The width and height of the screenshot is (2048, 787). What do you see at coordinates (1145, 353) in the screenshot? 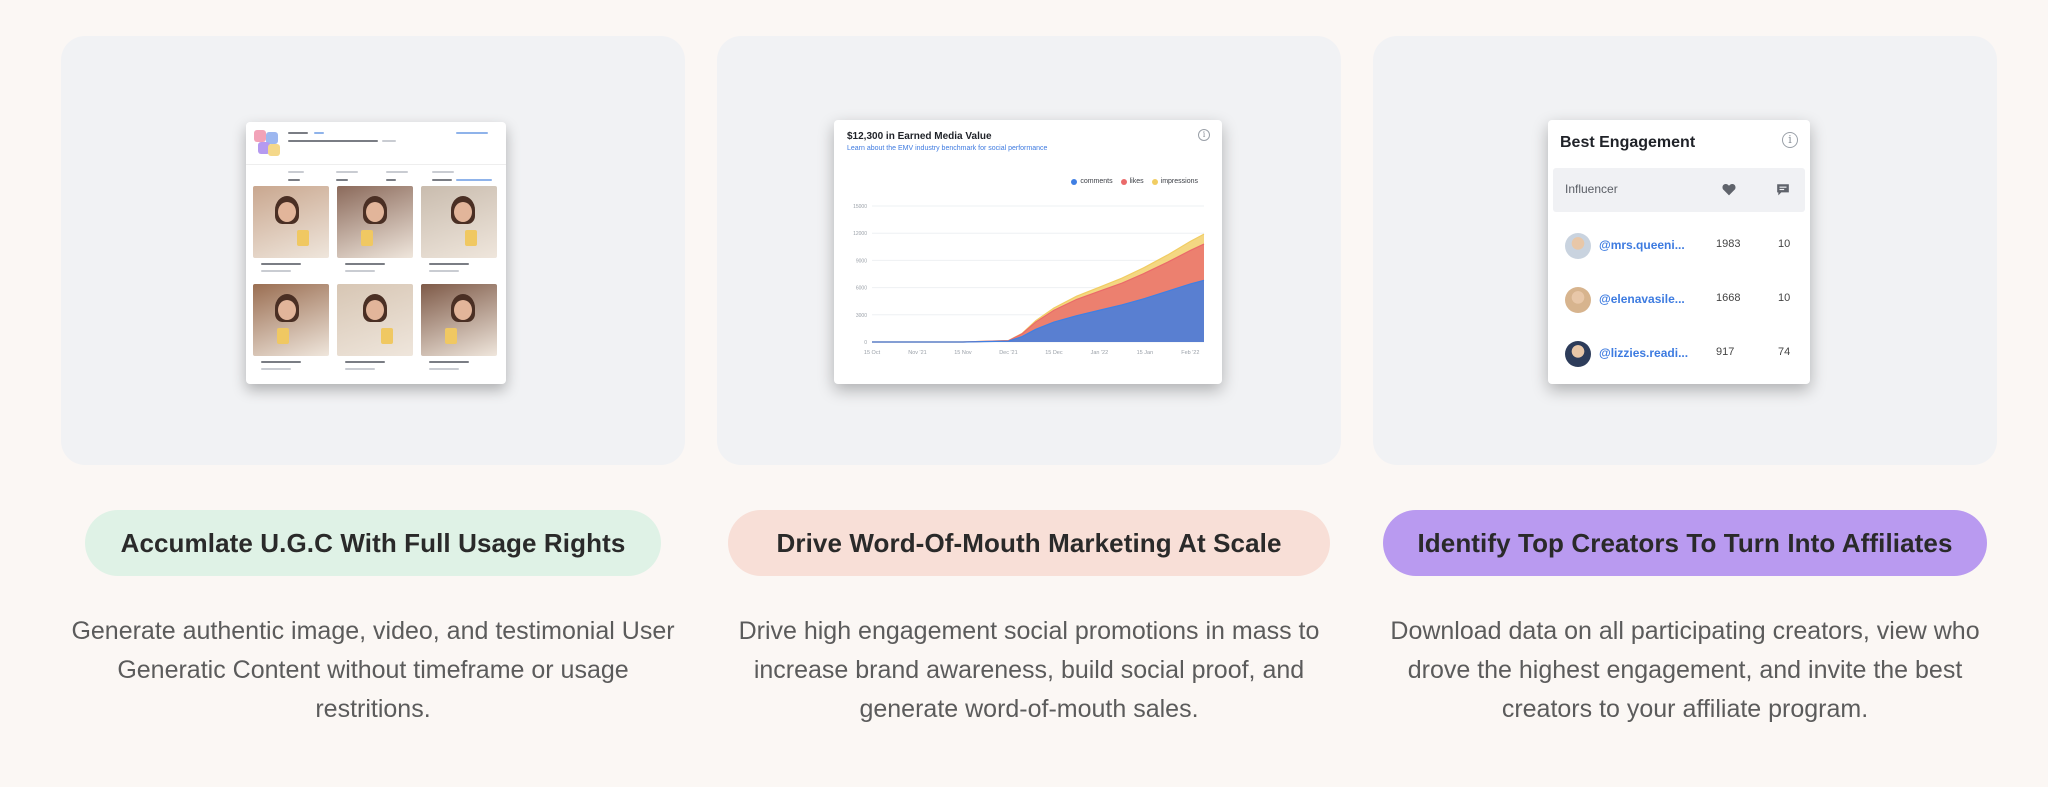
I see `x-tick-label: 15 Jan` at bounding box center [1145, 353].